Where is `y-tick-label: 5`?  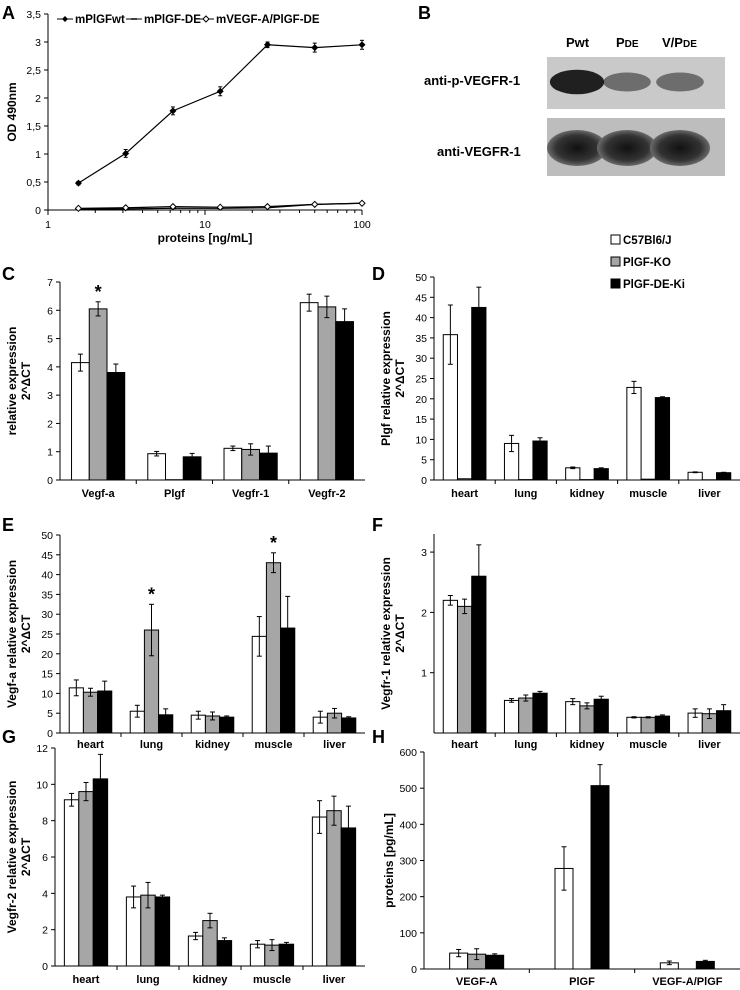
y-tick-label: 5 is located at coordinates (424, 461).